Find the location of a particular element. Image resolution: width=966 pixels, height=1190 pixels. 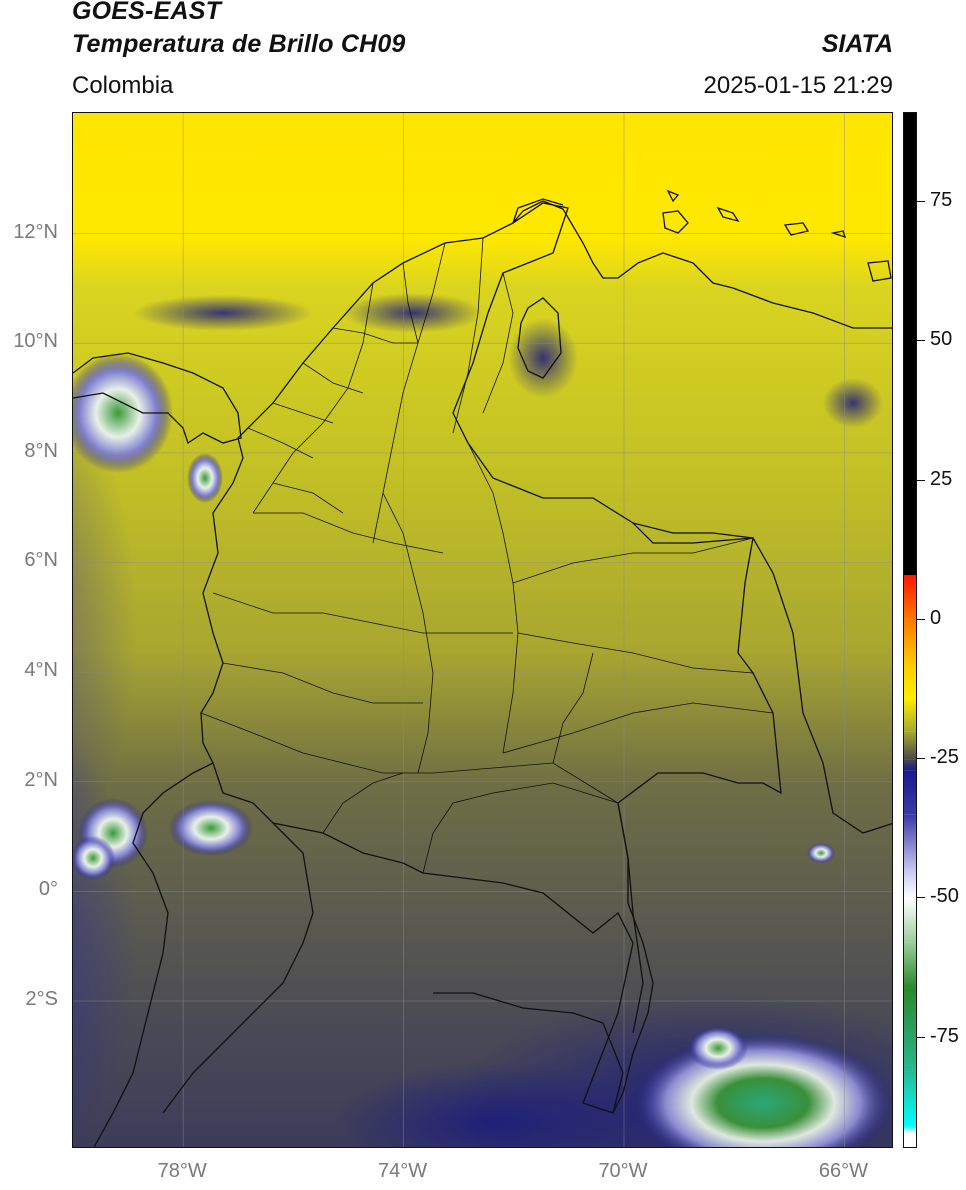

lon-tick-label: 78°W is located at coordinates (182, 1171).